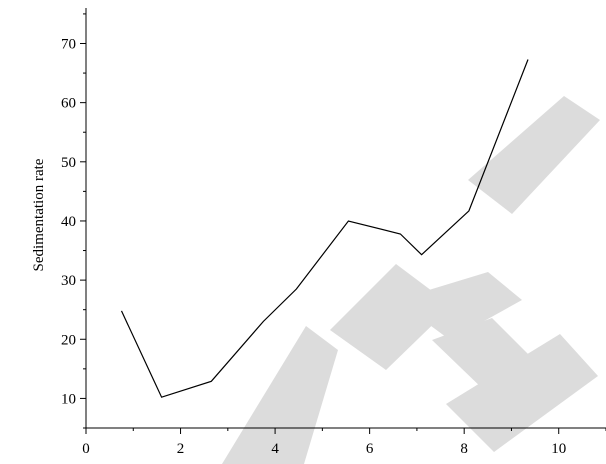 The width and height of the screenshot is (606, 464). I want to click on x-tick-label: 0, so click(86, 449).